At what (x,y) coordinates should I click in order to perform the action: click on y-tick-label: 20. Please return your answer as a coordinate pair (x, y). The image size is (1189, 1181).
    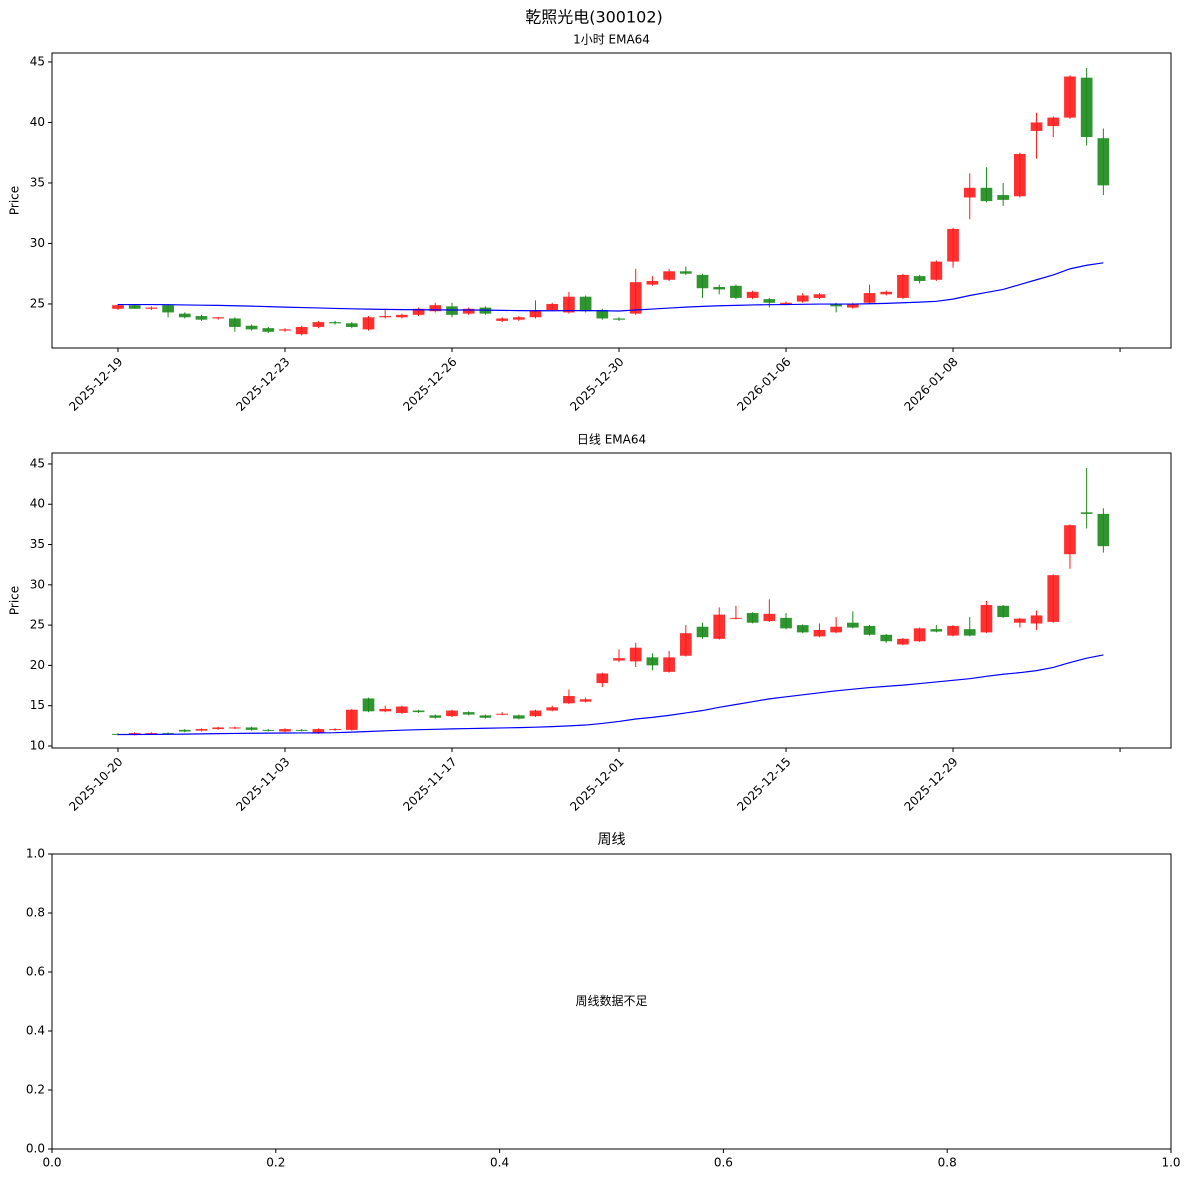
    Looking at the image, I should click on (37, 665).